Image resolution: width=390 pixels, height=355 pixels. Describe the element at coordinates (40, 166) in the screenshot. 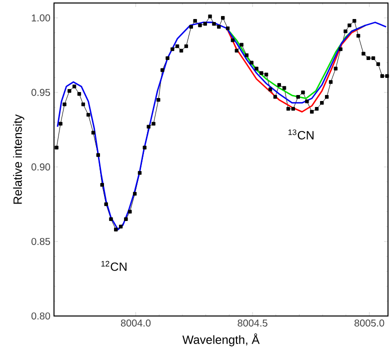

I see `y-tick-label: 0.90` at that location.